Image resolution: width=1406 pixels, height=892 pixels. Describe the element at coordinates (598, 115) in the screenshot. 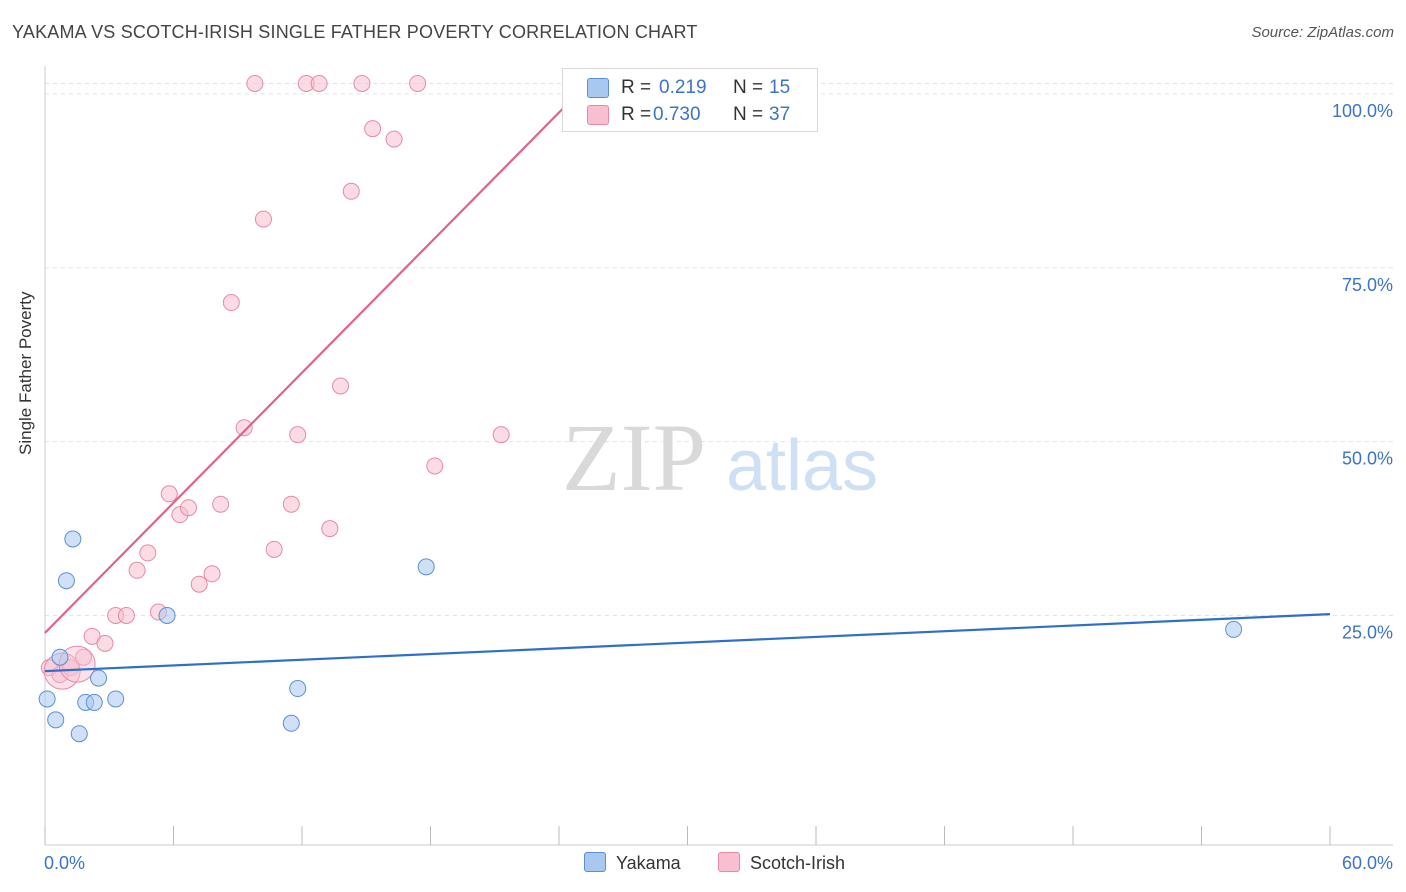

I see `legend-swatch-scotch-irish` at that location.